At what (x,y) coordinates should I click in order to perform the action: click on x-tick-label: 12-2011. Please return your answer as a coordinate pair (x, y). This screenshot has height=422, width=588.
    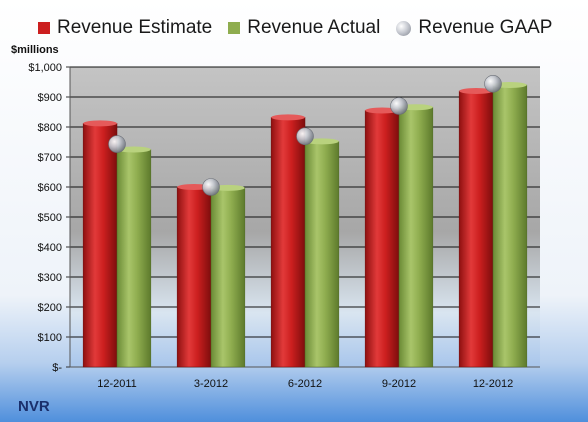
    Looking at the image, I should click on (117, 384).